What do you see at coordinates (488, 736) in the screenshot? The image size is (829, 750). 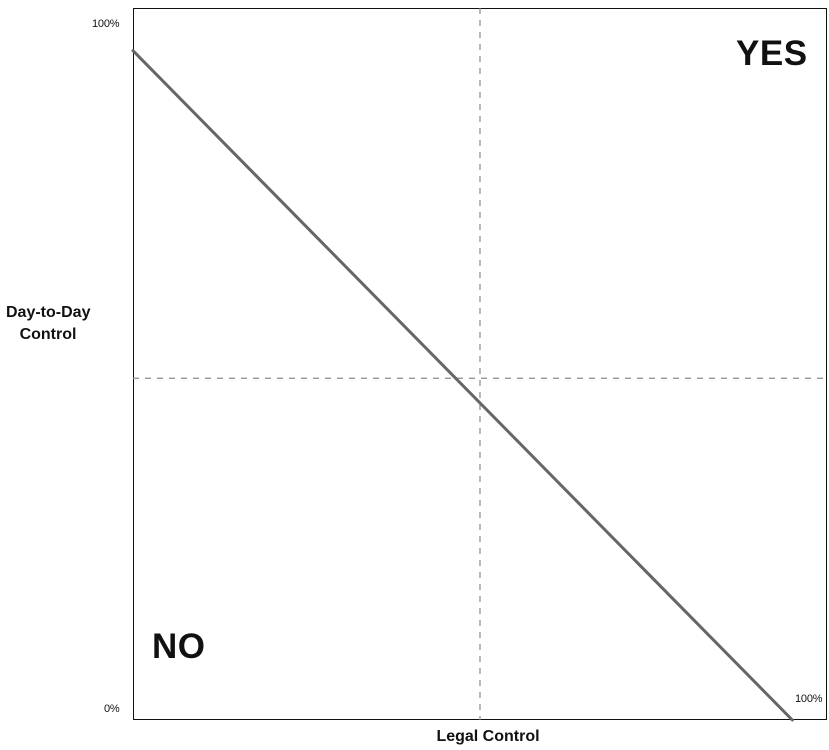 I see `x-axis-label: Legal Control` at bounding box center [488, 736].